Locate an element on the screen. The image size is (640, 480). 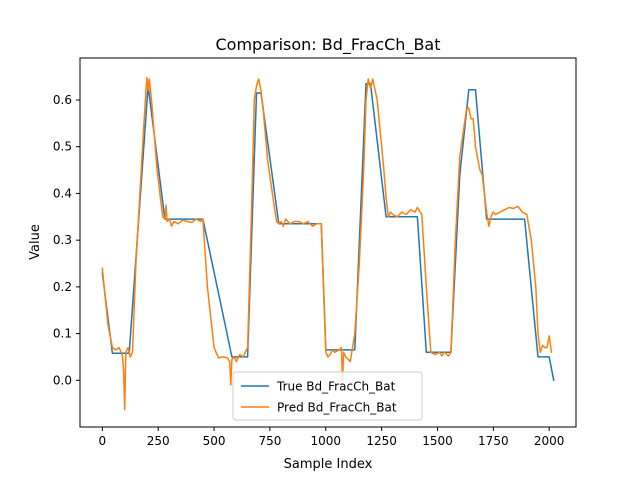
x-axis-label: Sample Index is located at coordinates (328, 464).